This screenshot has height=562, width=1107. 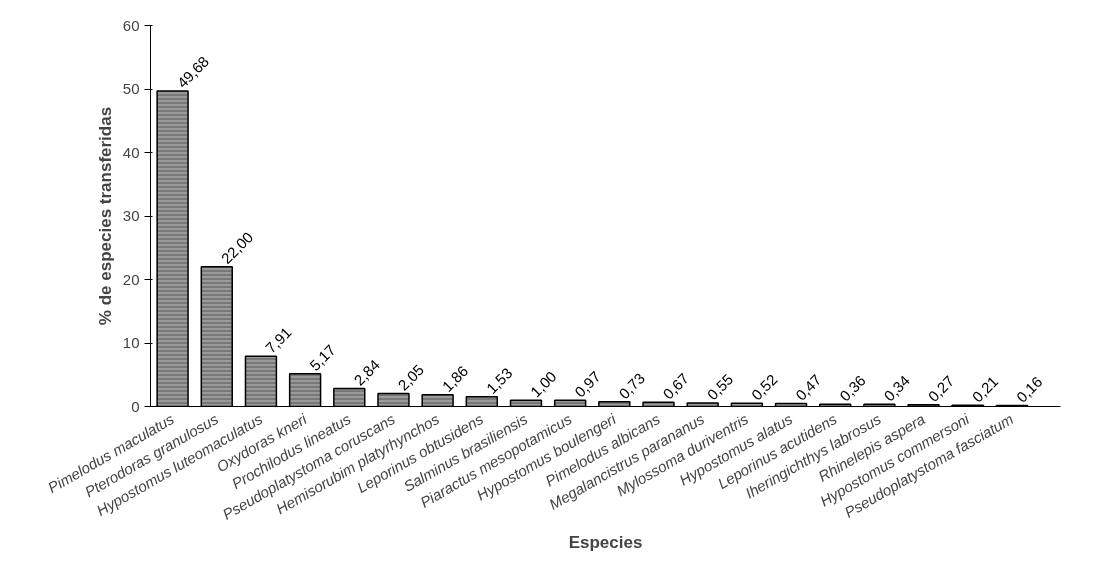 What do you see at coordinates (764, 387) in the screenshot?
I see `data-label: 0,52` at bounding box center [764, 387].